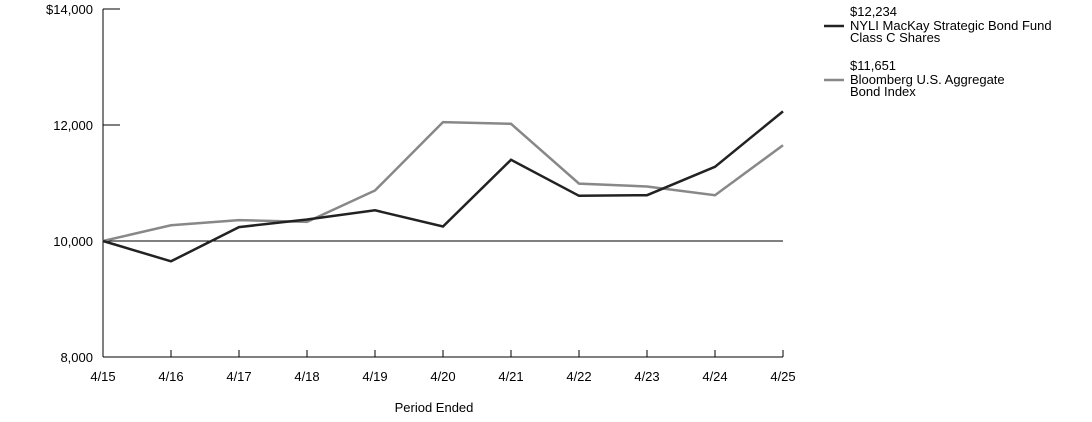 Image resolution: width=1092 pixels, height=422 pixels. Describe the element at coordinates (170, 376) in the screenshot. I see `x-tick-label: 4/16` at that location.